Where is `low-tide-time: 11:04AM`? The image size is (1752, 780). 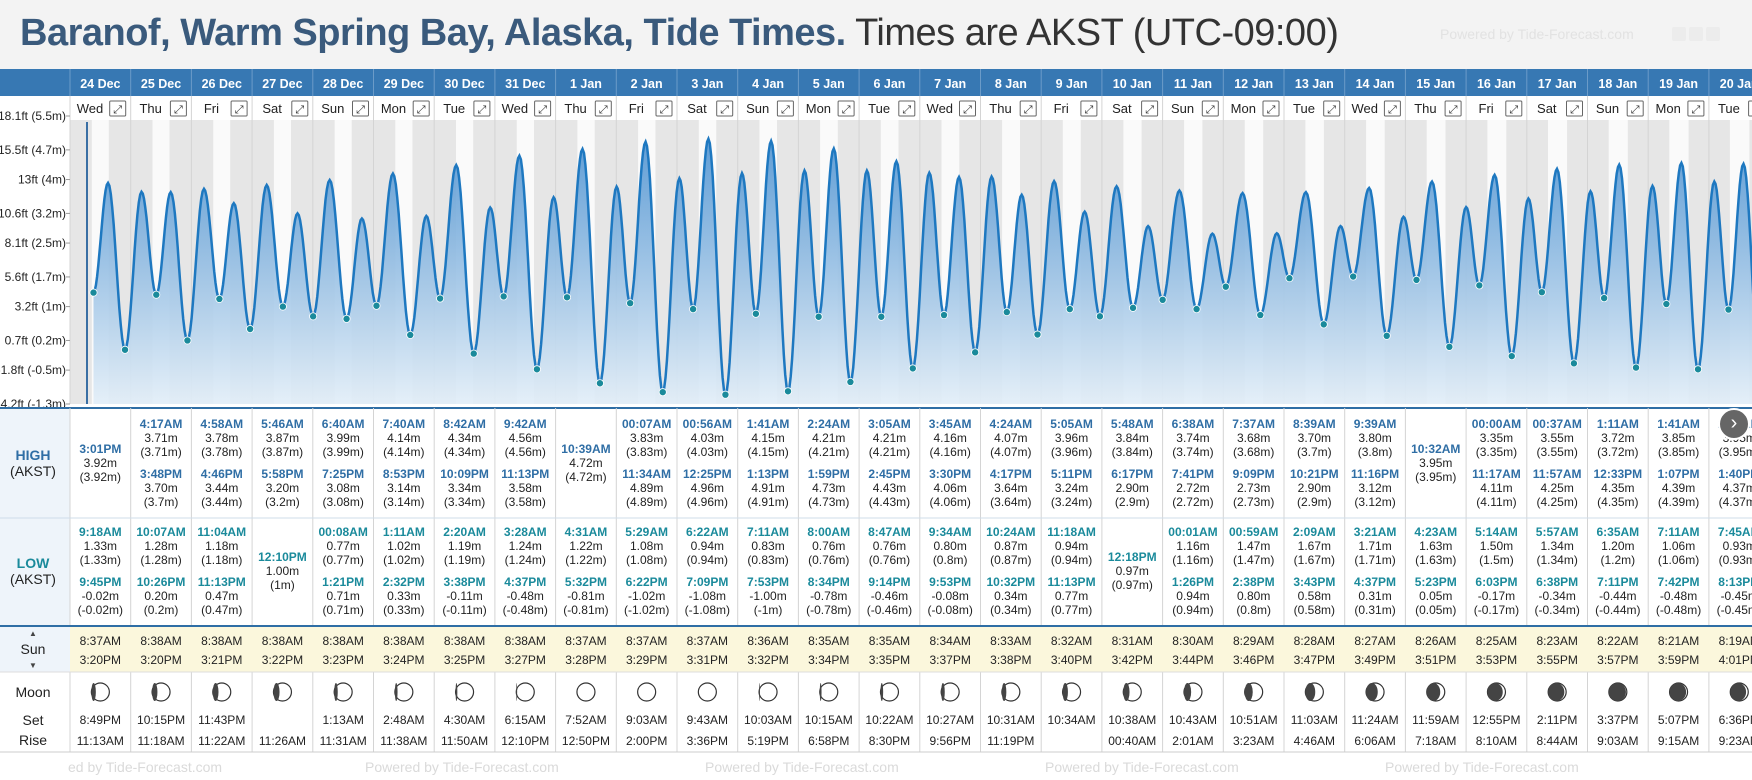 low-tide-time: 11:04AM is located at coordinates (221, 532).